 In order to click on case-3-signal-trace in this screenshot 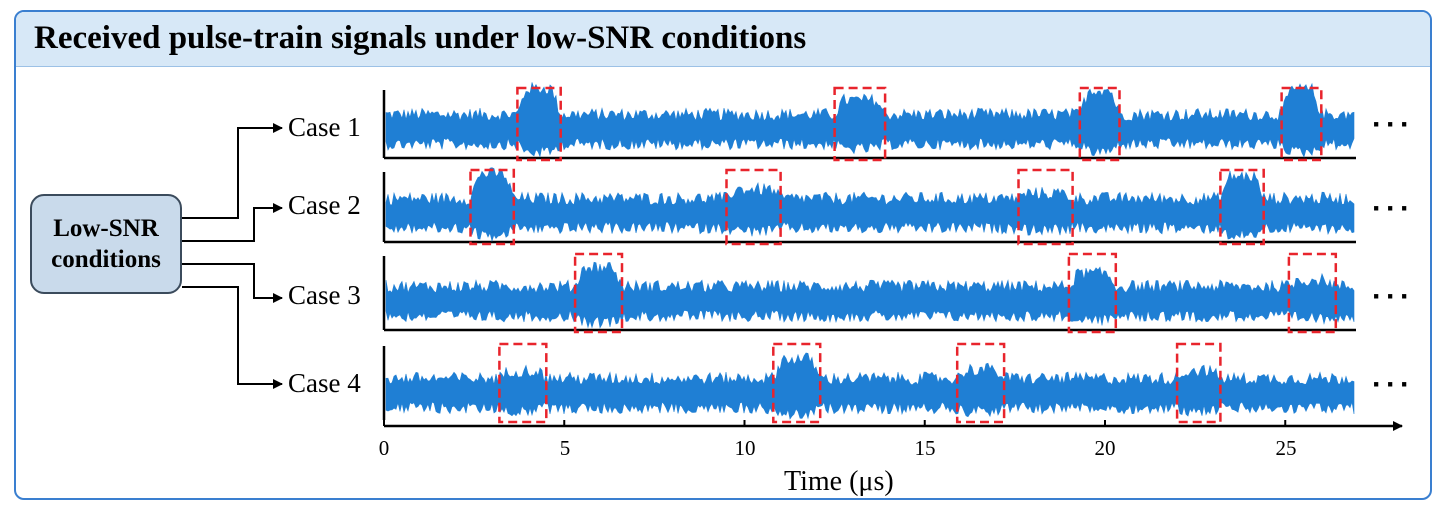, I will do `click(870, 295)`.